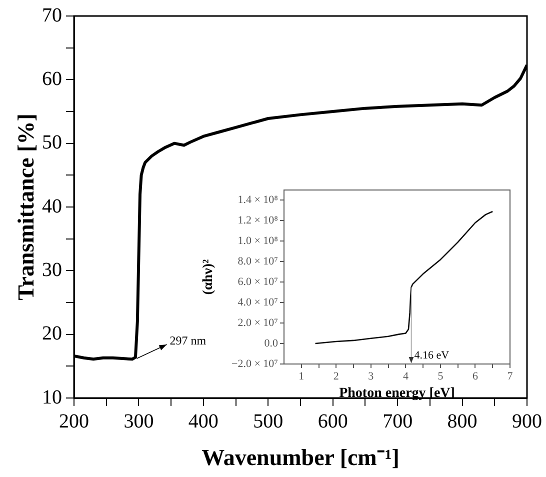 This screenshot has width=546, height=477. I want to click on y-tick-label: 70, so click(52, 15).